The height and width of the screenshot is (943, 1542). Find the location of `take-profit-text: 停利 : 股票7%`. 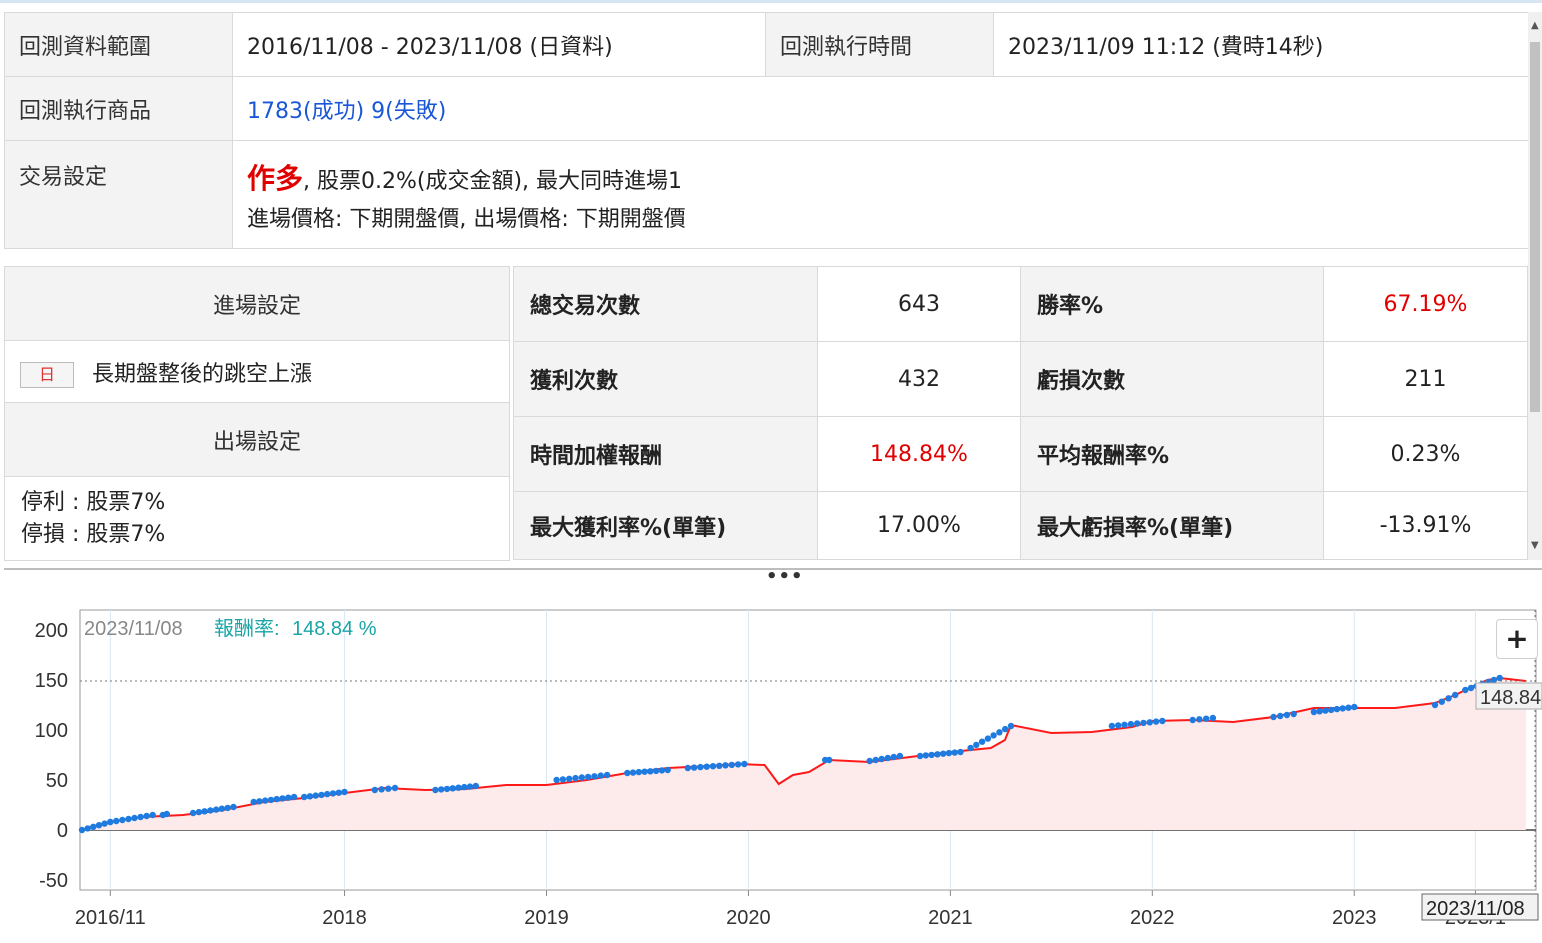

take-profit-text: 停利 : 股票7% is located at coordinates (93, 502).